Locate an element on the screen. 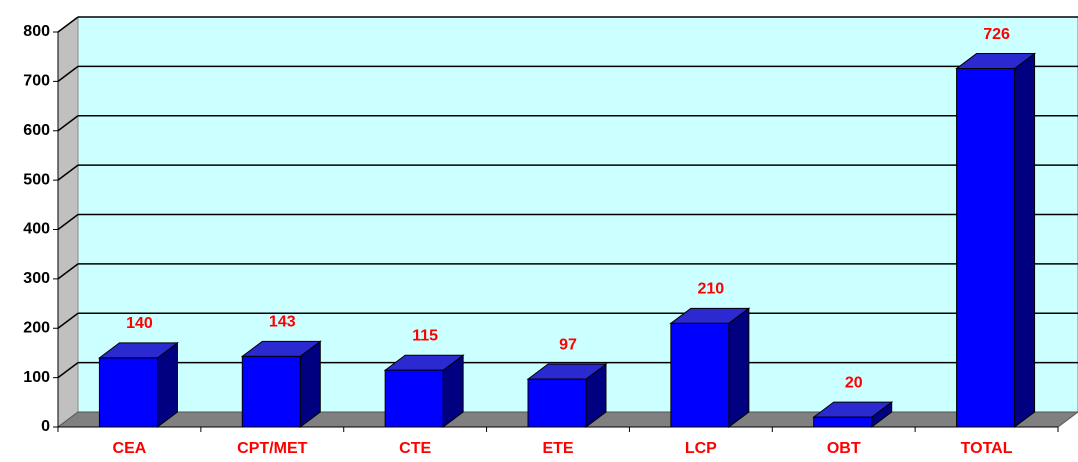  x-tick-label: LCP is located at coordinates (701, 448).